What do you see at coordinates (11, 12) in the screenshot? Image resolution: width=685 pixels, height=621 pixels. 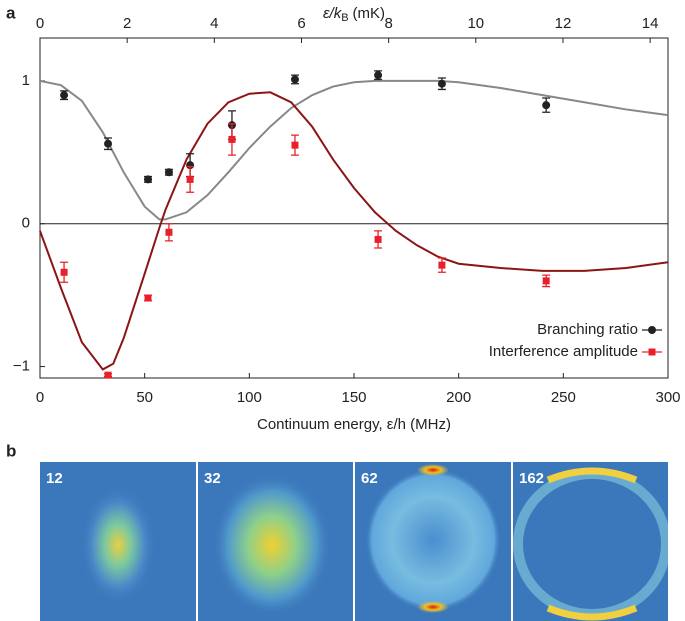 I see `panel-label: a` at bounding box center [11, 12].